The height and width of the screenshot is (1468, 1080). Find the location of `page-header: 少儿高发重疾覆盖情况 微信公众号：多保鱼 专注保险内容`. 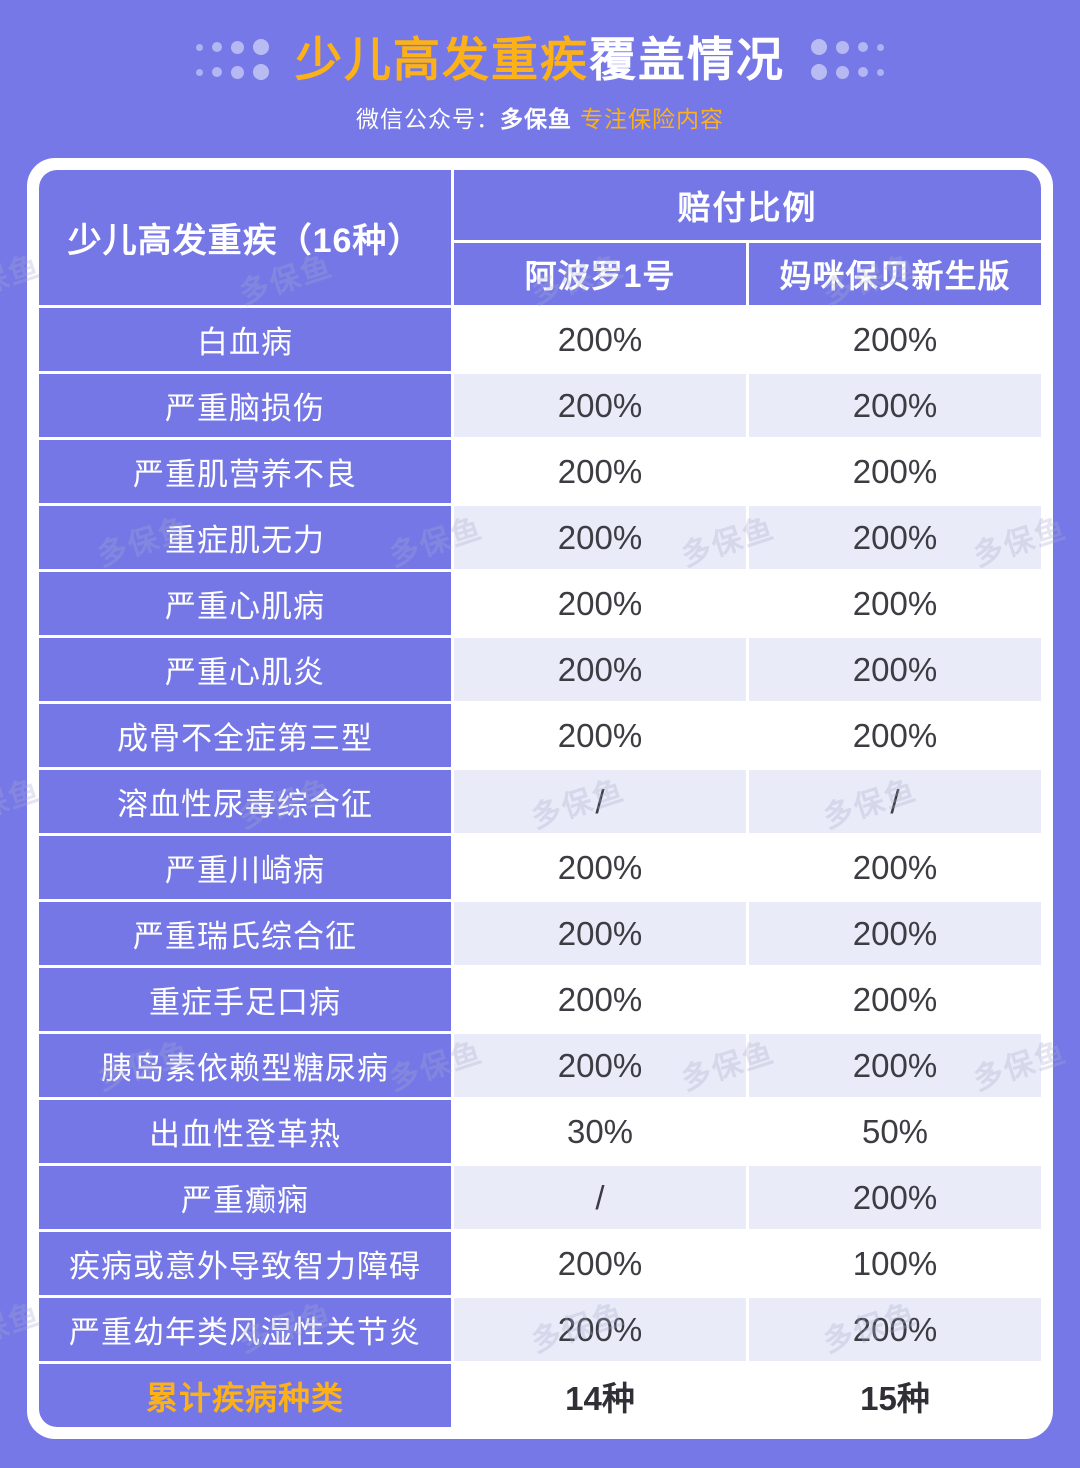

page-header: 少儿高发重疾覆盖情况 微信公众号：多保鱼 专注保险内容 is located at coordinates (540, 67).